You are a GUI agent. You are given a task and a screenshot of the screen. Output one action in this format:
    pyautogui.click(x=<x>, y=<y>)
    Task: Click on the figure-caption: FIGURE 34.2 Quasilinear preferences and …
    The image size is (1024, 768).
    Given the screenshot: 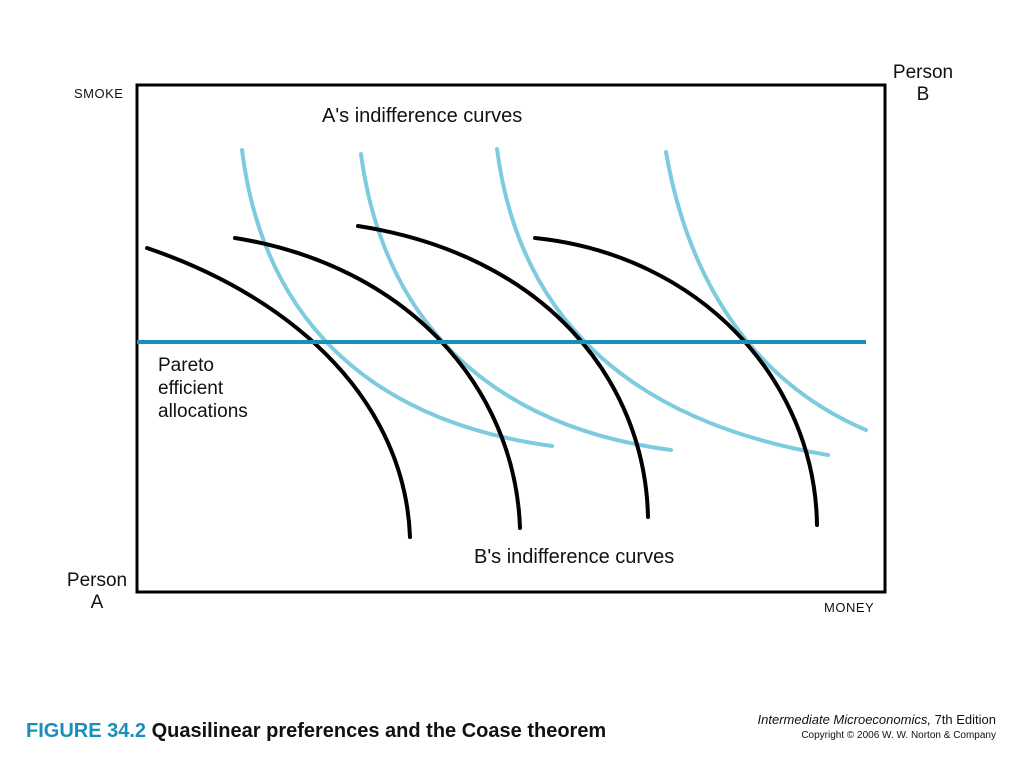 What is the action you would take?
    pyautogui.click(x=316, y=731)
    